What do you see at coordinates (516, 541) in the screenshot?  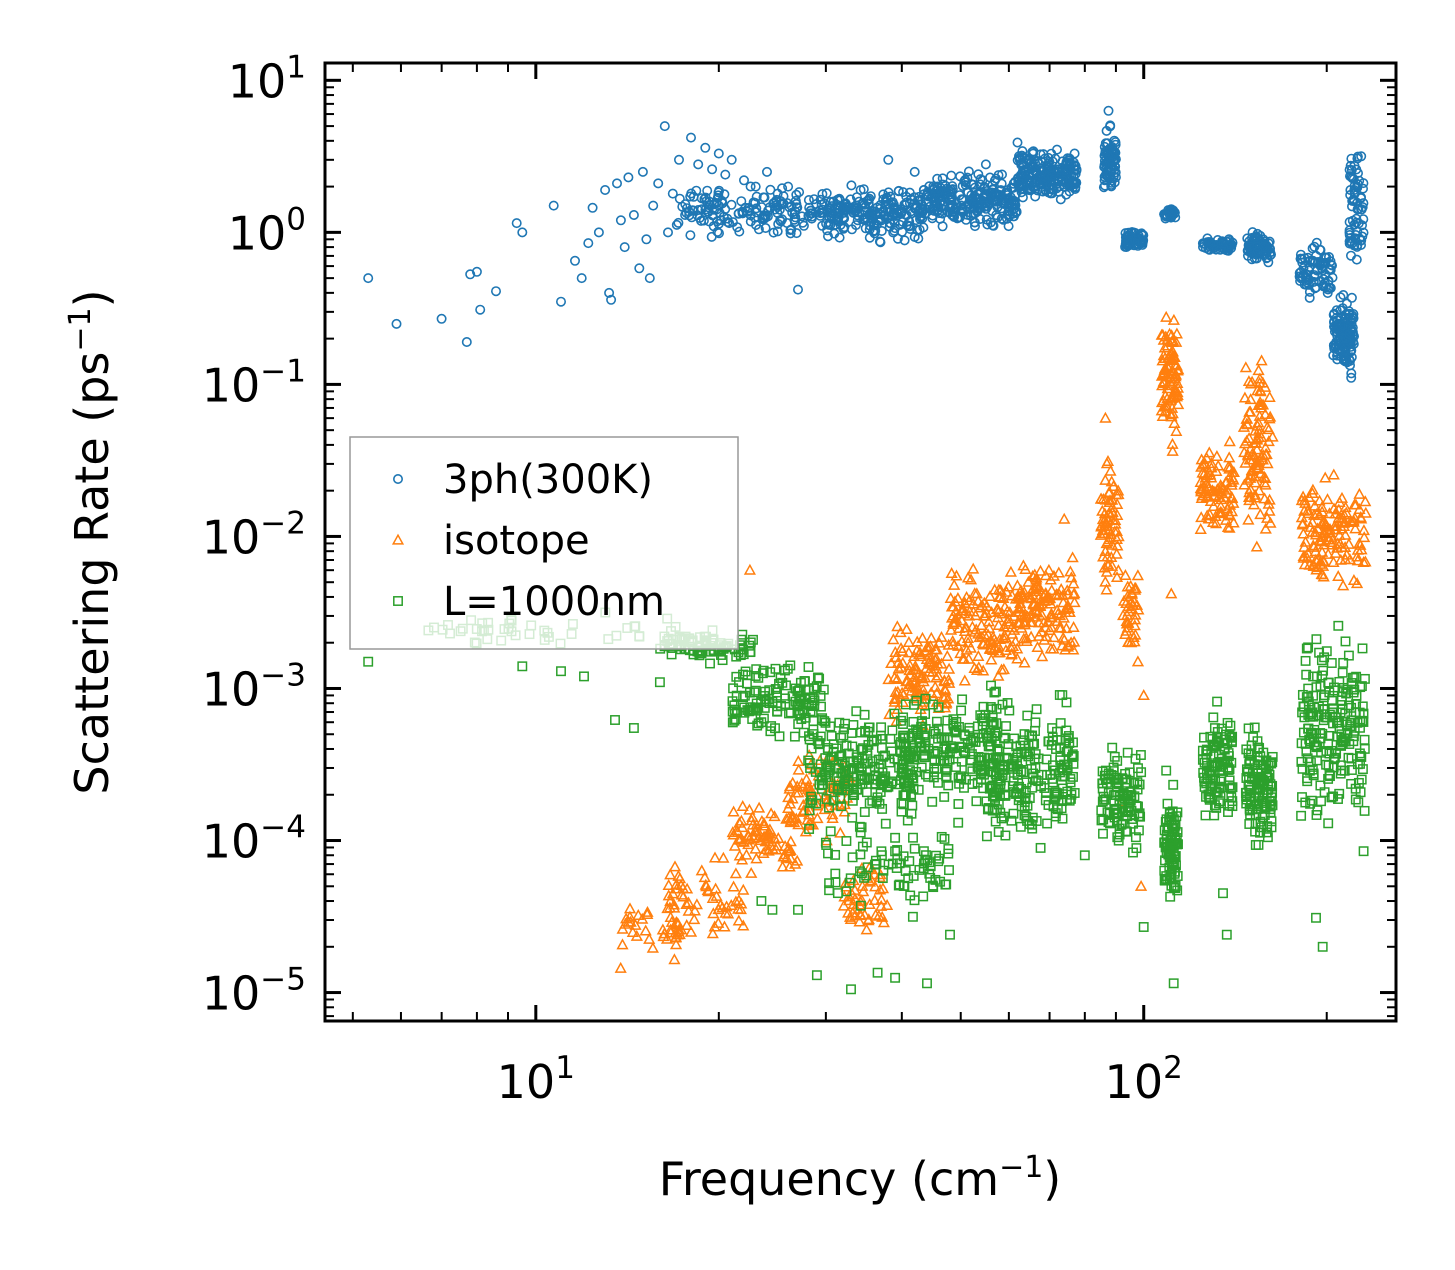 I see `legend-label: isotope` at bounding box center [516, 541].